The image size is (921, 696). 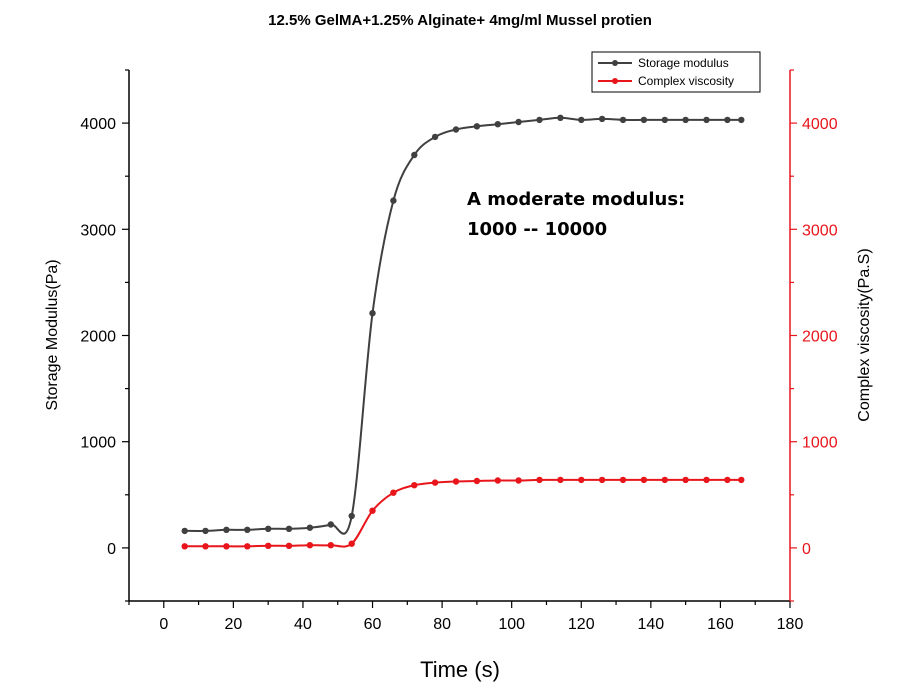 What do you see at coordinates (98, 443) in the screenshot?
I see `y-tick-label: 1000` at bounding box center [98, 443].